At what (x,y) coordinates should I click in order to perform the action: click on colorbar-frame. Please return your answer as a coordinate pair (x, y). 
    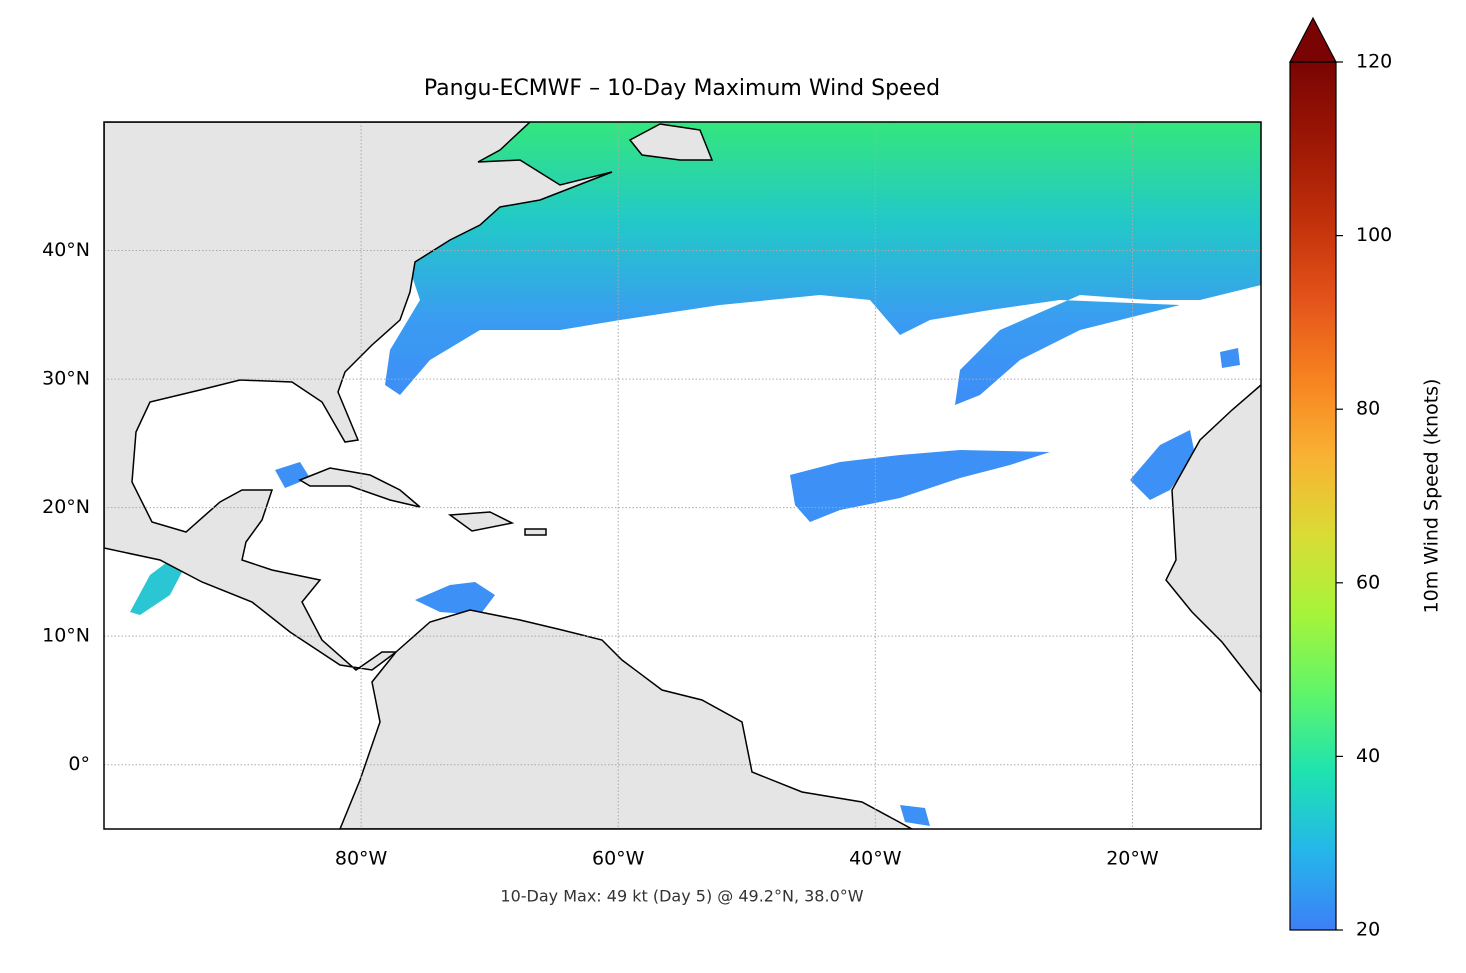
    Looking at the image, I should click on (1313, 496).